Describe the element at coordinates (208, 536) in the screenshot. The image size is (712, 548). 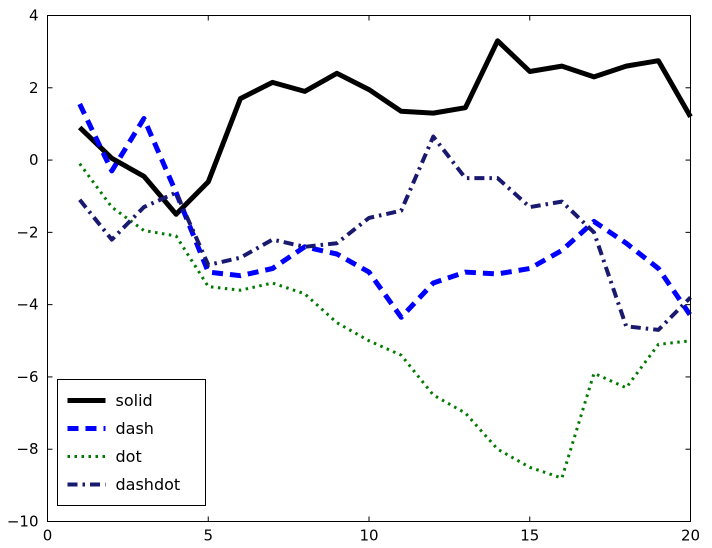
I see `x-tick-label: 5` at that location.